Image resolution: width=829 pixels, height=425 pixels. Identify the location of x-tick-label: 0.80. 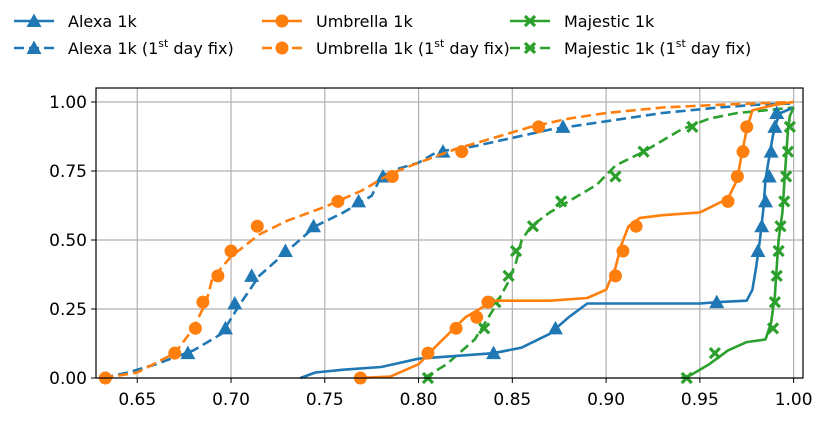
(419, 400).